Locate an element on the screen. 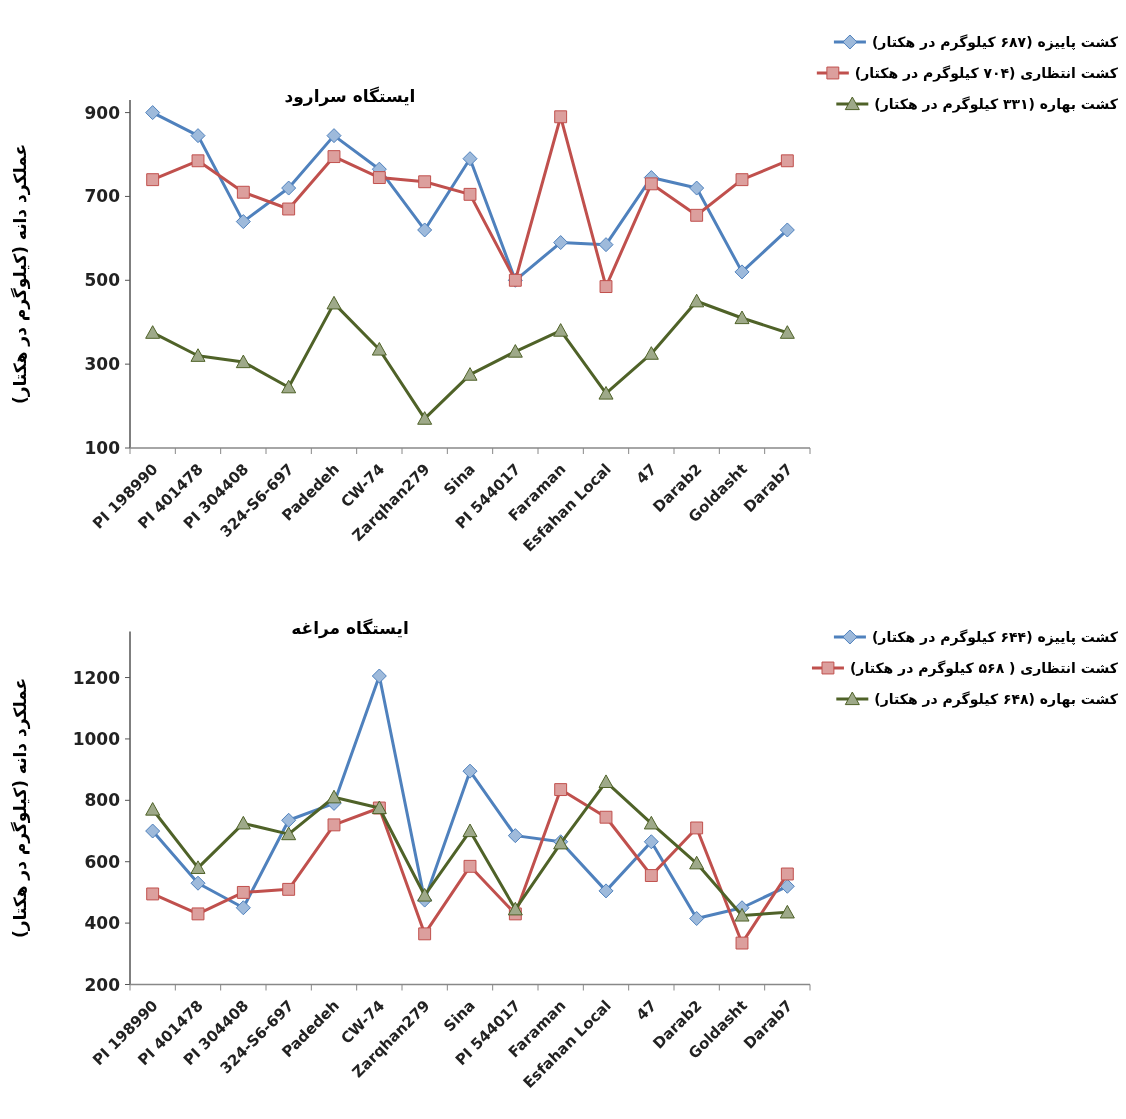 The image size is (1126, 1119). y-tick-label: 800 is located at coordinates (102, 800).